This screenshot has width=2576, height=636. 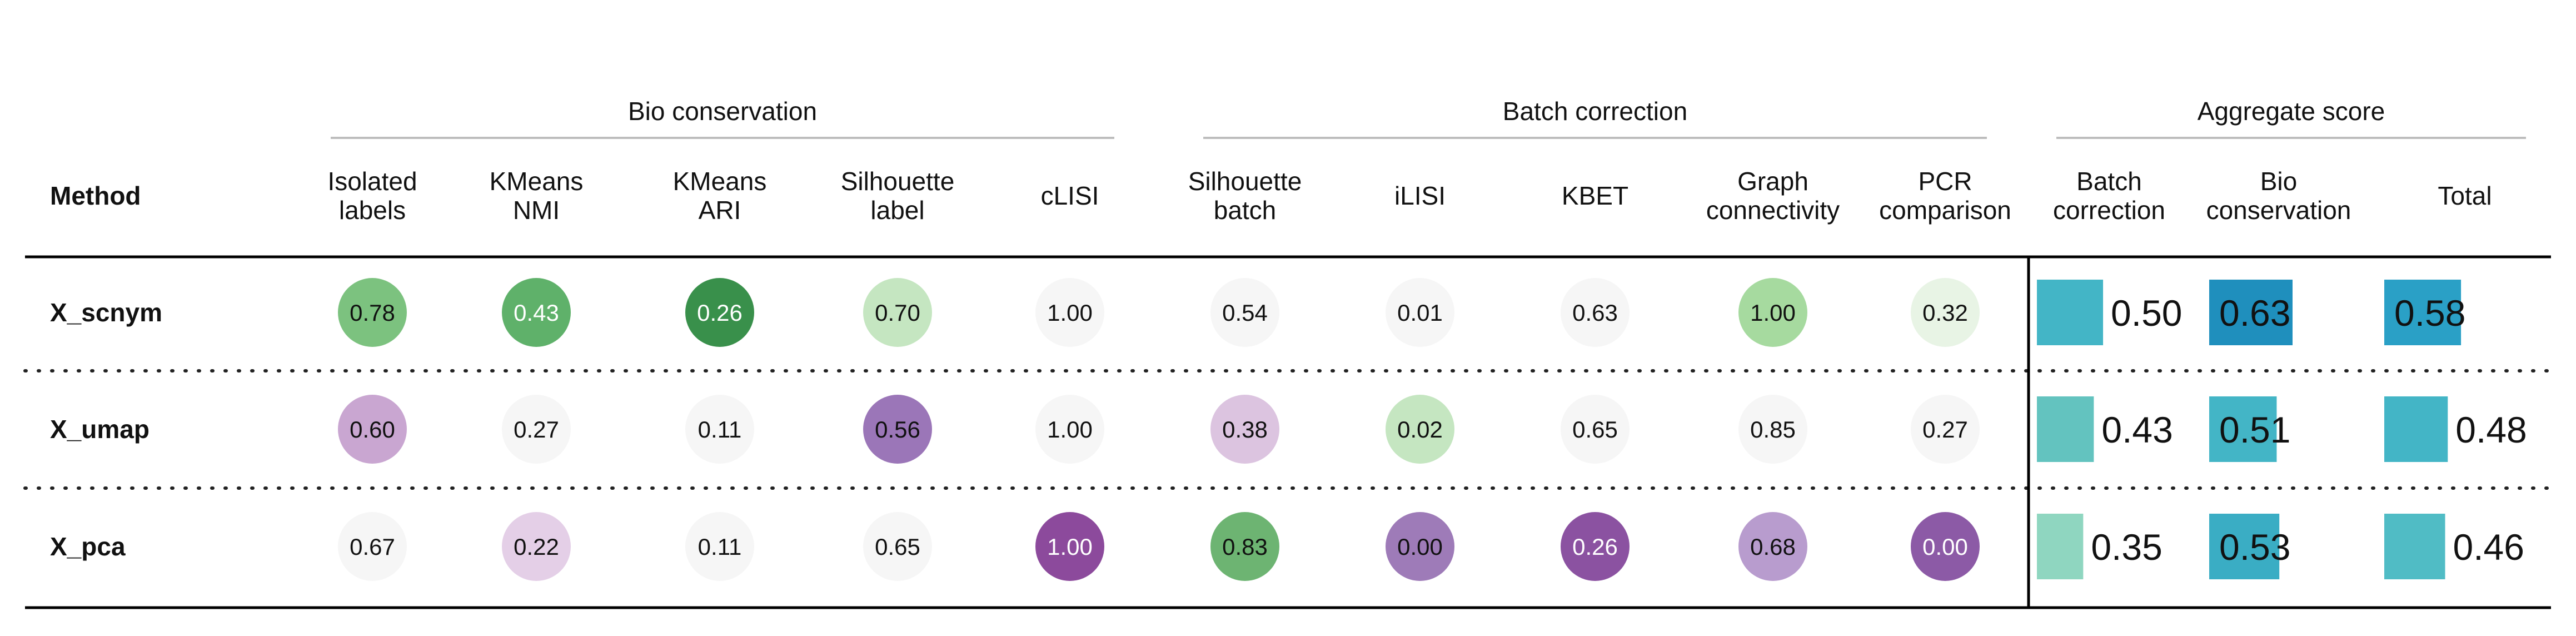 I want to click on score-value: 0.83, so click(x=1245, y=547).